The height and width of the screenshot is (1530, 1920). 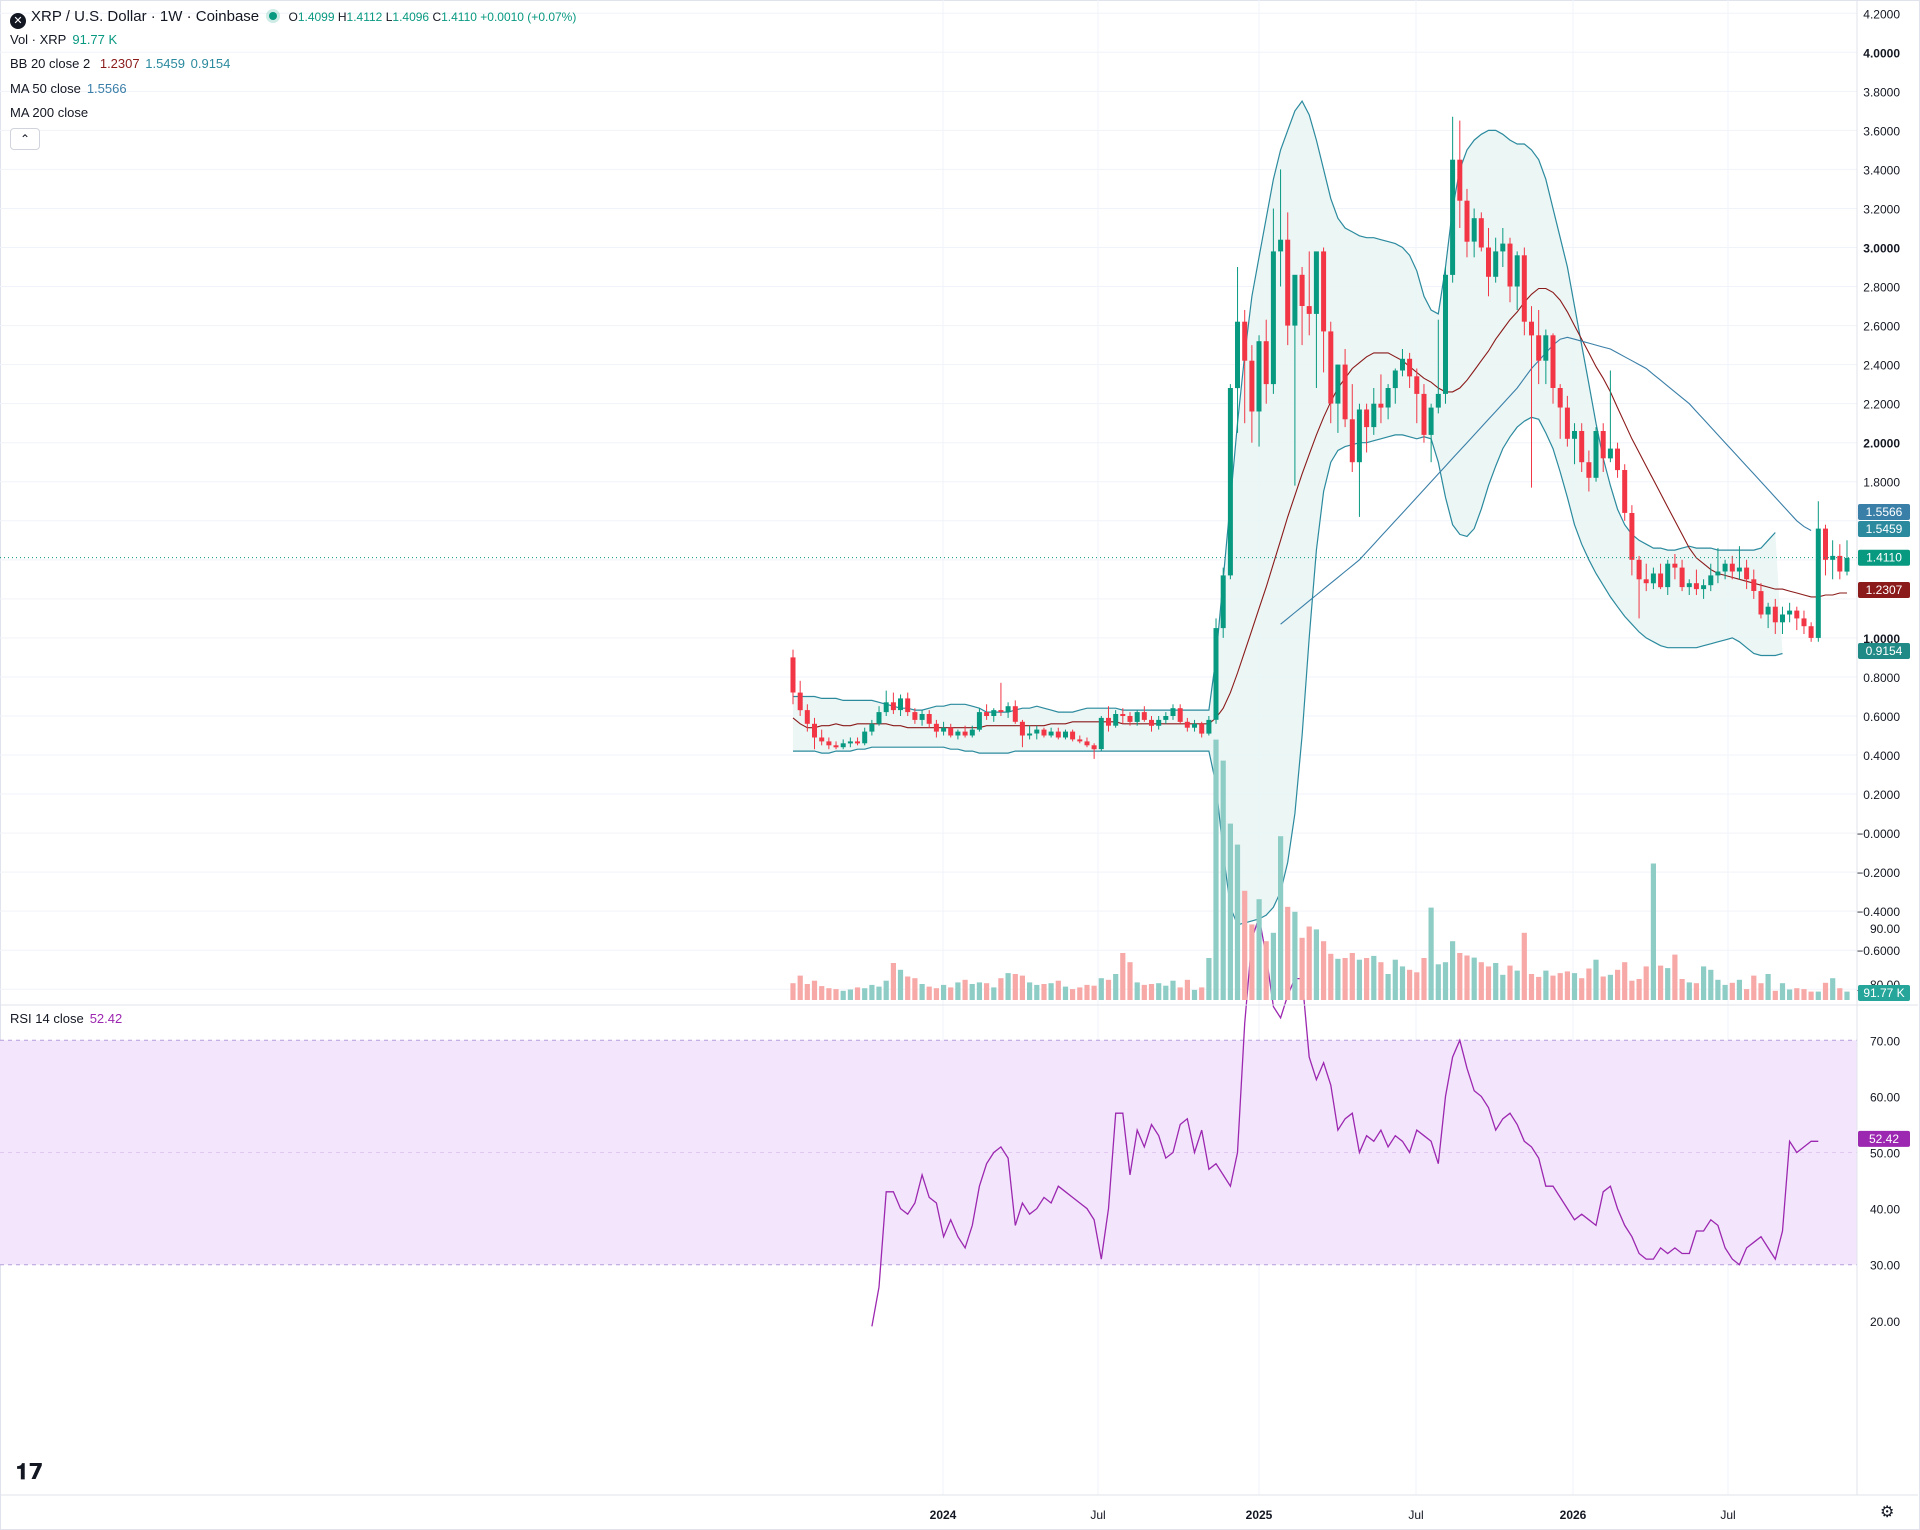 I want to click on bb-upper-price-badge: 1.5459, so click(x=1884, y=529).